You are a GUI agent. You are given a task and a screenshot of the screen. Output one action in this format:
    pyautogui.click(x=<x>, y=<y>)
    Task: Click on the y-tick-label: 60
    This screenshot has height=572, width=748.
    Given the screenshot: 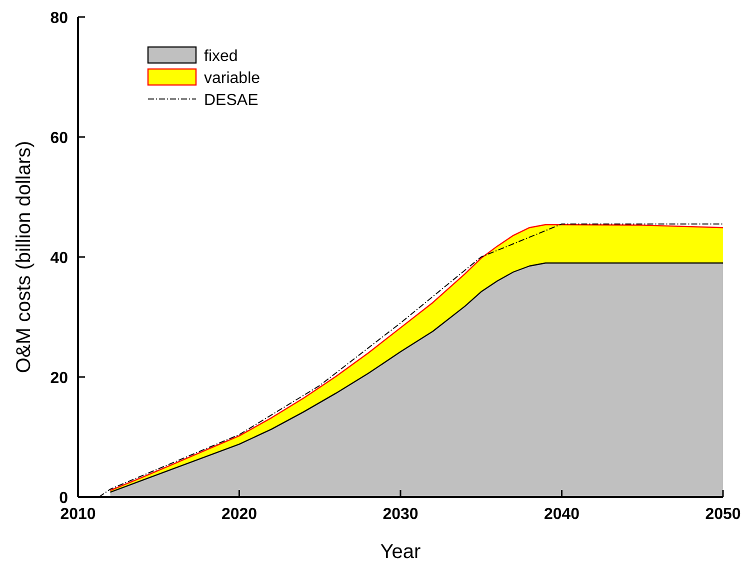 What is the action you would take?
    pyautogui.click(x=59, y=138)
    